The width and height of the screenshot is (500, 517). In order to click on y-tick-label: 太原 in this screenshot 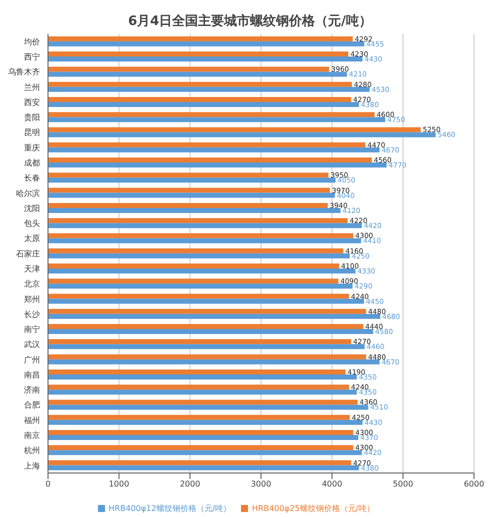, I will do `click(32, 239)`.